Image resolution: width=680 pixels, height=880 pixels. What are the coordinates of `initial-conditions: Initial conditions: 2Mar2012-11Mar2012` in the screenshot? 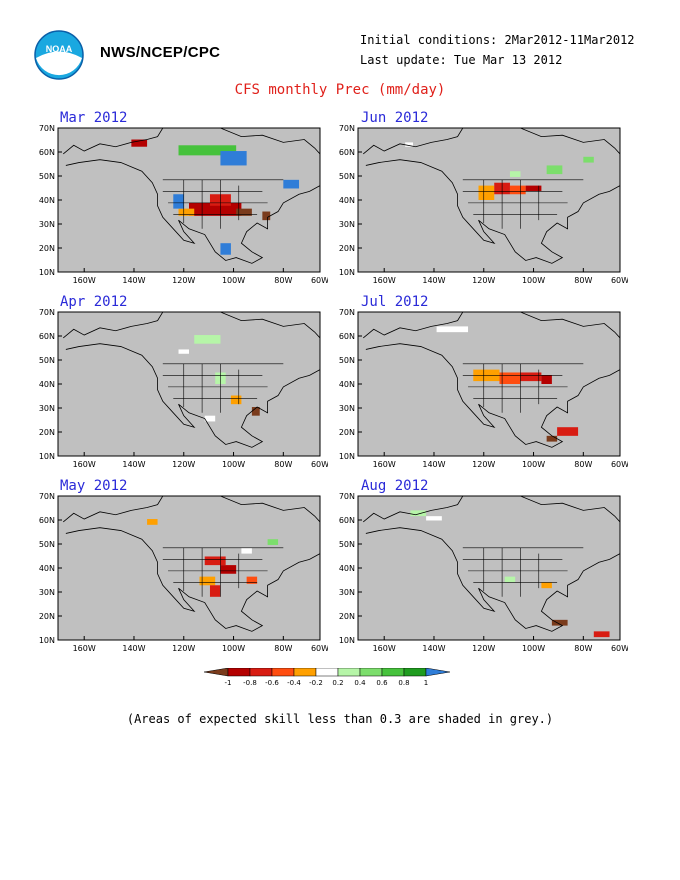 It's located at (497, 40).